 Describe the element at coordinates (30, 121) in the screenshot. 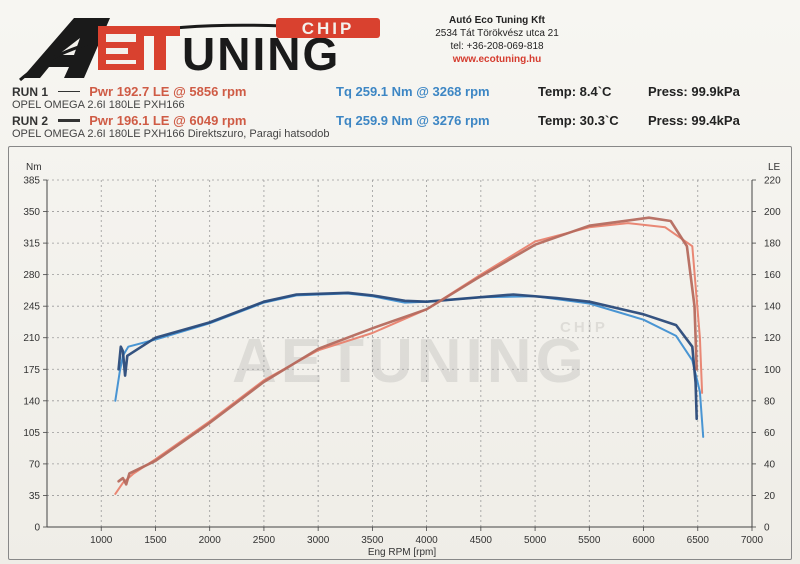

I see `run2-label: RUN 2` at that location.